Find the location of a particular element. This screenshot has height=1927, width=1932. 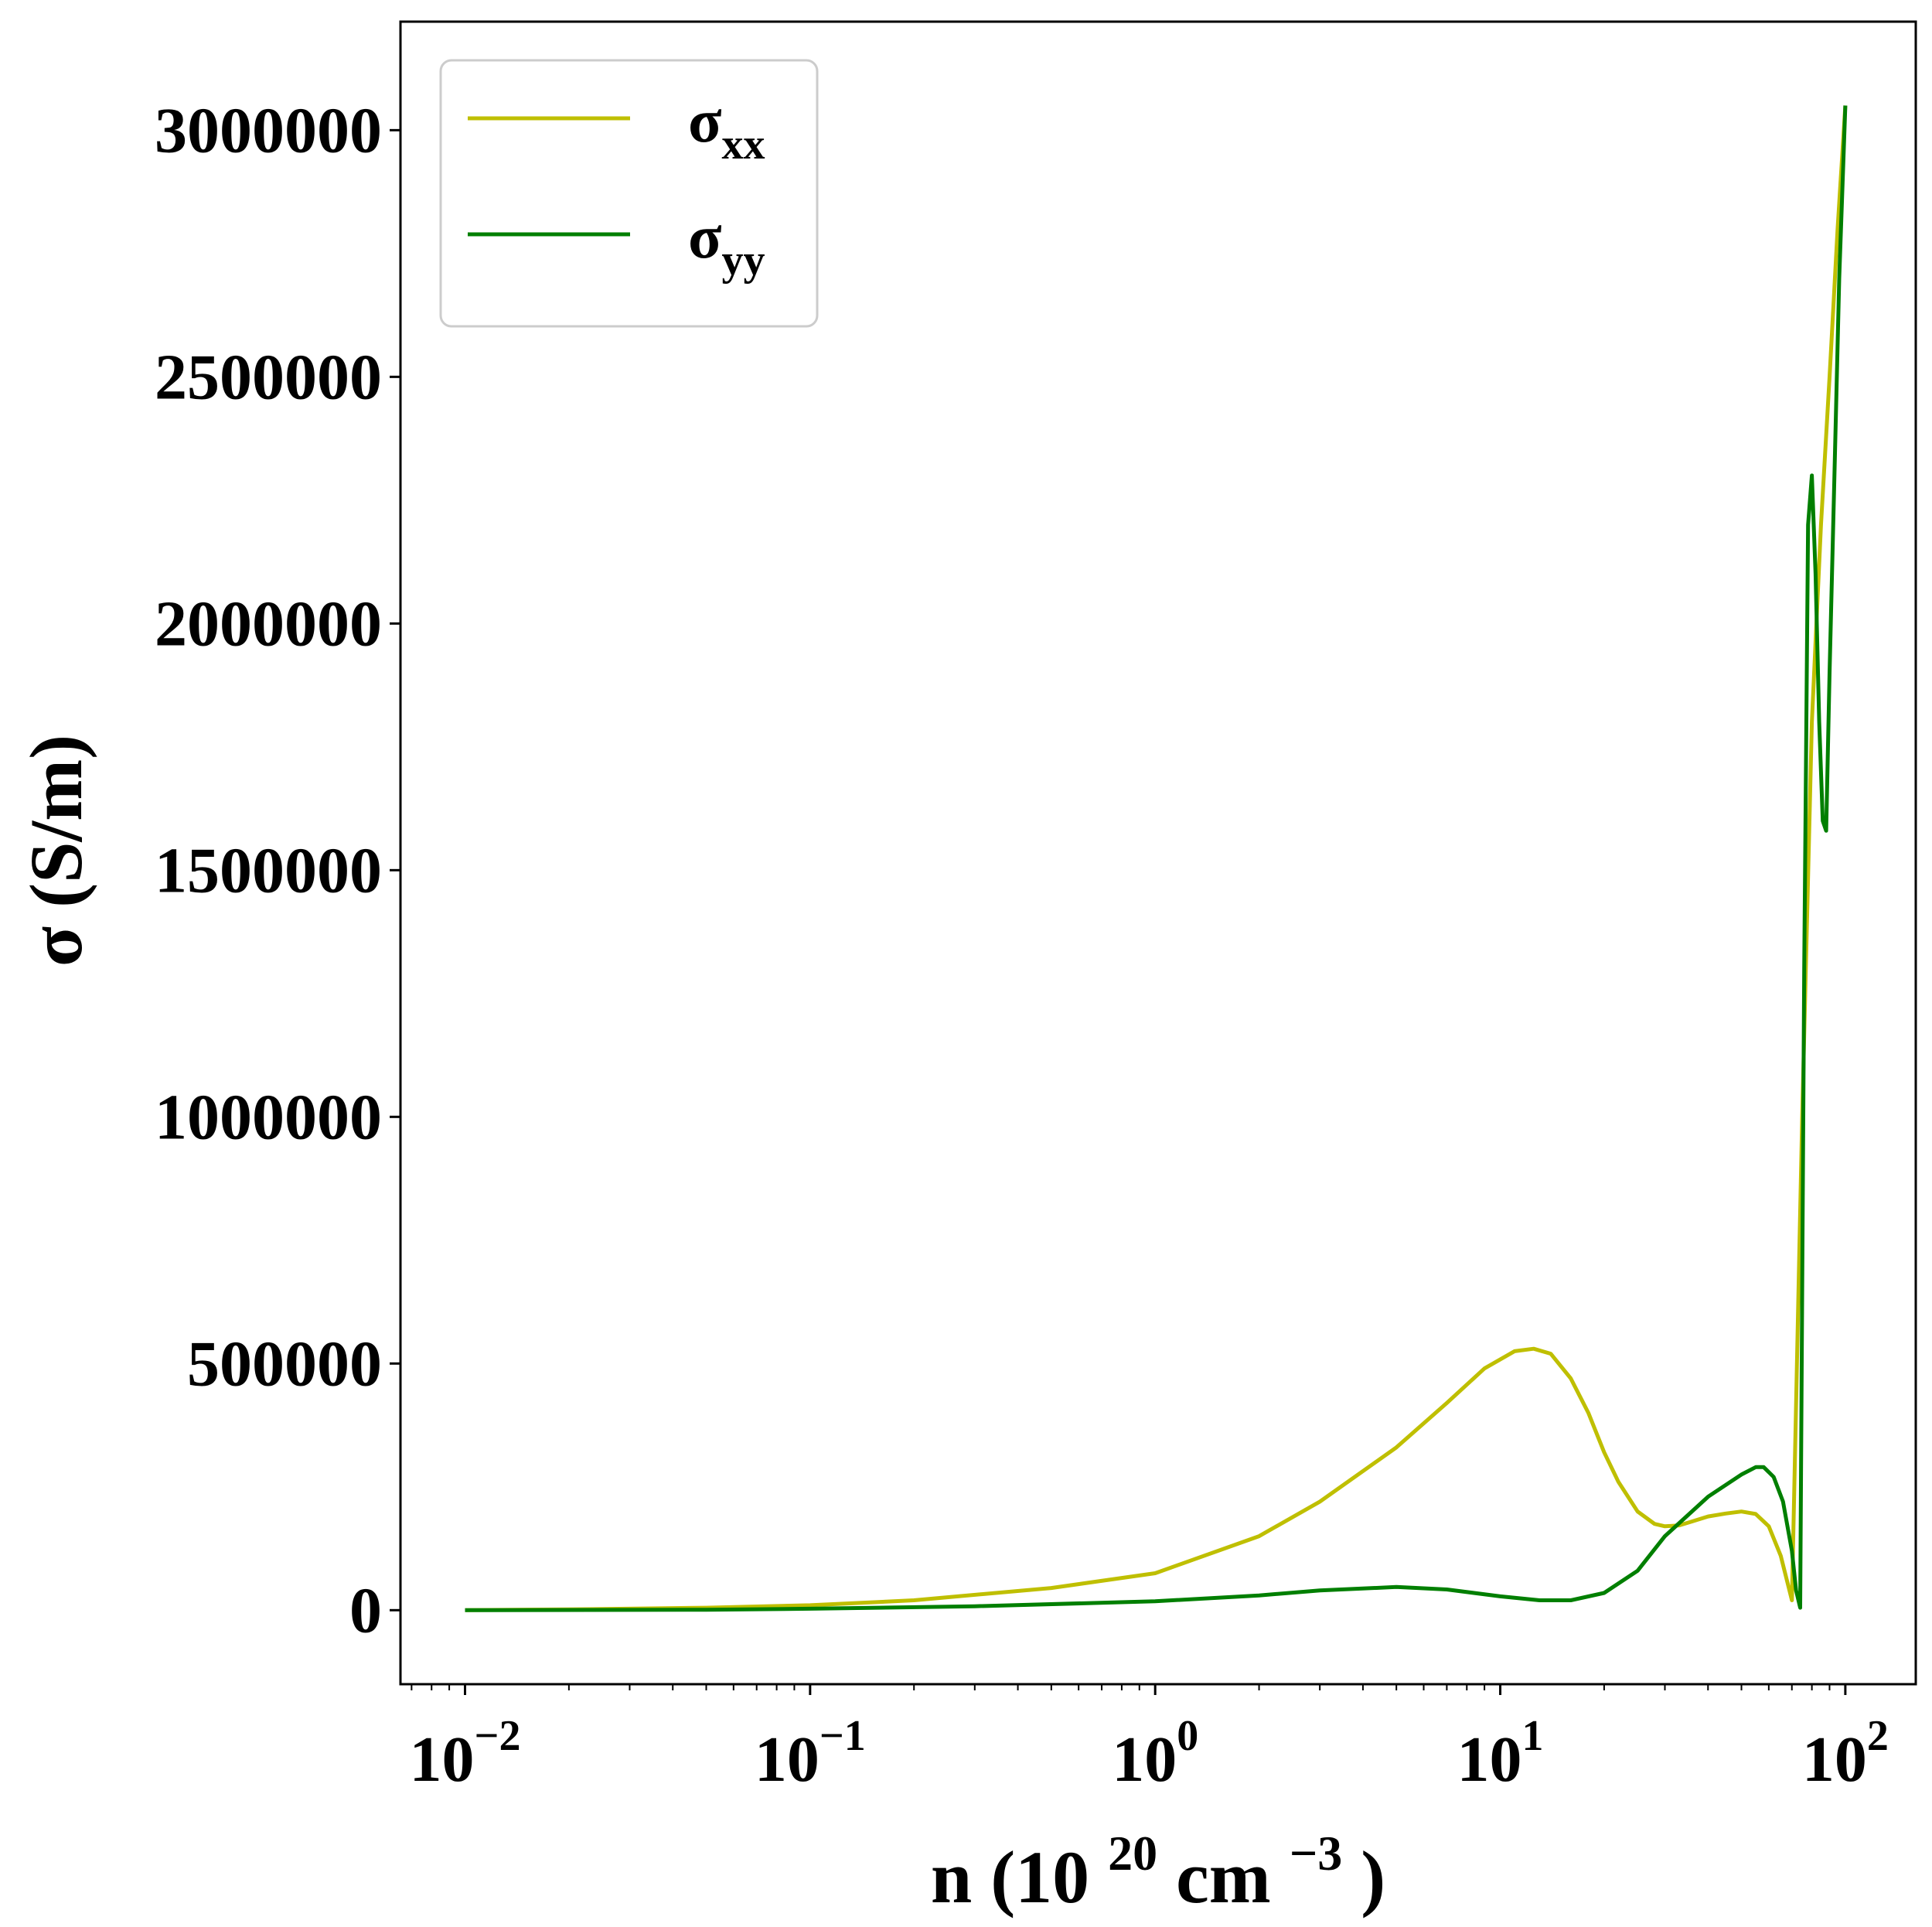

x-tick-label: 10¹ is located at coordinates (1500, 1754).